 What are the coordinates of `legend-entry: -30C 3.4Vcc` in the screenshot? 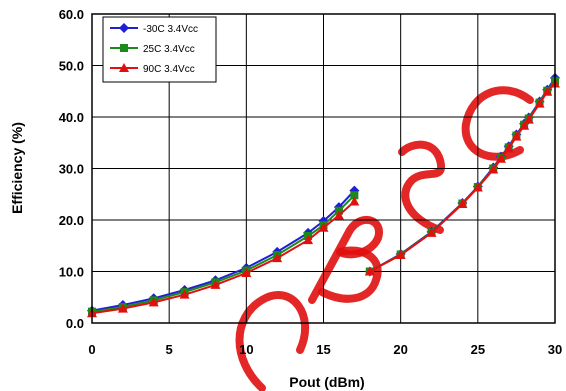 It's located at (154, 29).